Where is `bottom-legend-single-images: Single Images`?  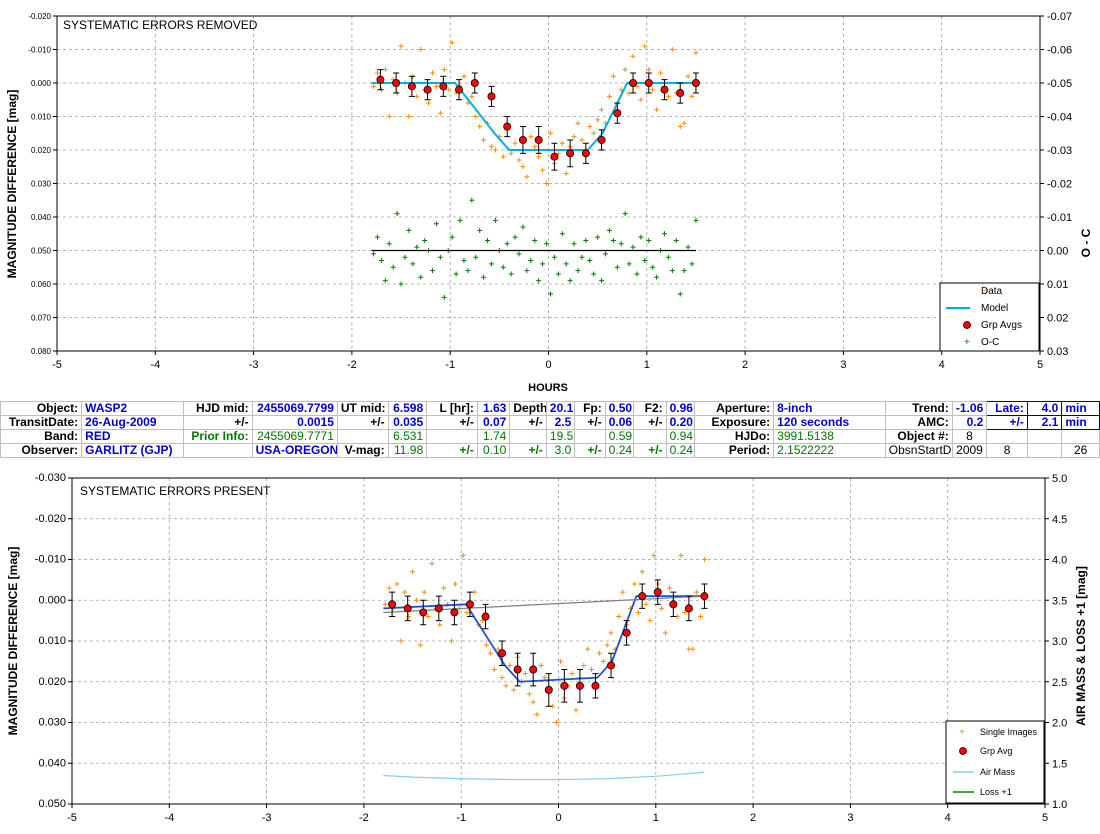 bottom-legend-single-images: Single Images is located at coordinates (1009, 732).